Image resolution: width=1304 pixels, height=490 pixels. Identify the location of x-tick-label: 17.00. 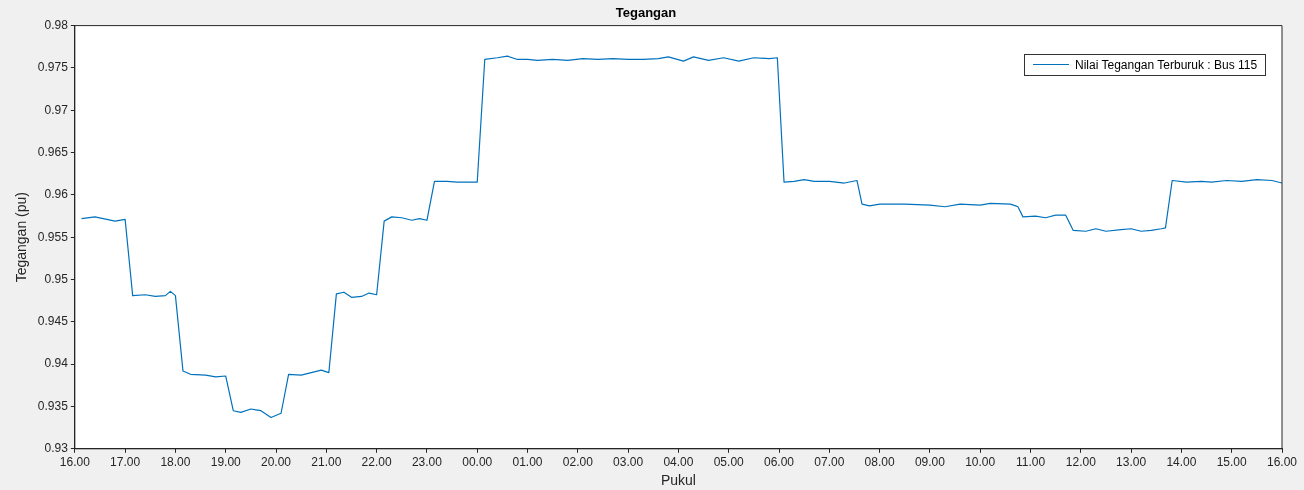
(125, 462).